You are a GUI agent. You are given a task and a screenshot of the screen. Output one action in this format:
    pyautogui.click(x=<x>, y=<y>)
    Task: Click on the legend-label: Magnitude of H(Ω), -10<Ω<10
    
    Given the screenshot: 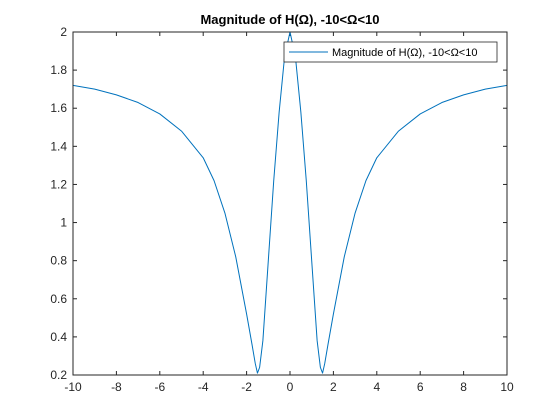 What is the action you would take?
    pyautogui.click(x=404, y=53)
    